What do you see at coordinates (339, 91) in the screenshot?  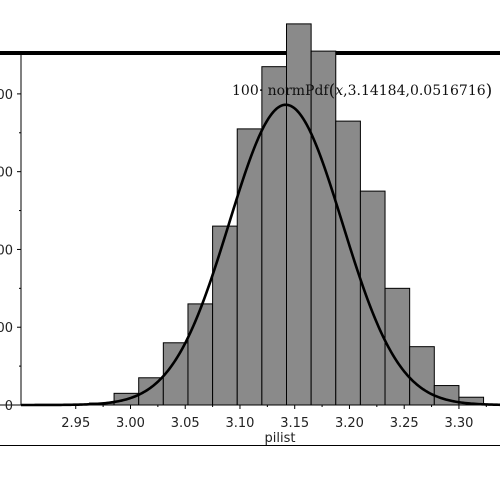 I see `curve-label-variable: x` at bounding box center [339, 91].